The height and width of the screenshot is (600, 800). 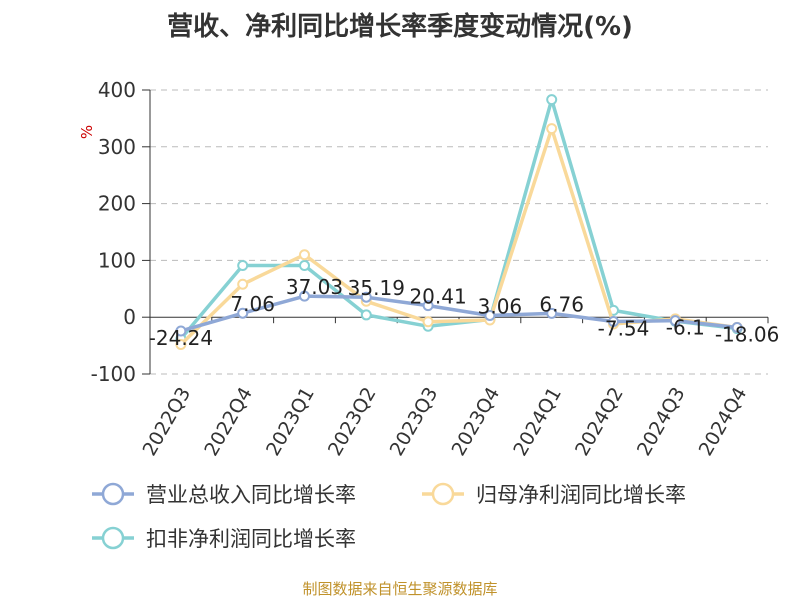 I want to click on data-label: -24.24, so click(x=181, y=338).